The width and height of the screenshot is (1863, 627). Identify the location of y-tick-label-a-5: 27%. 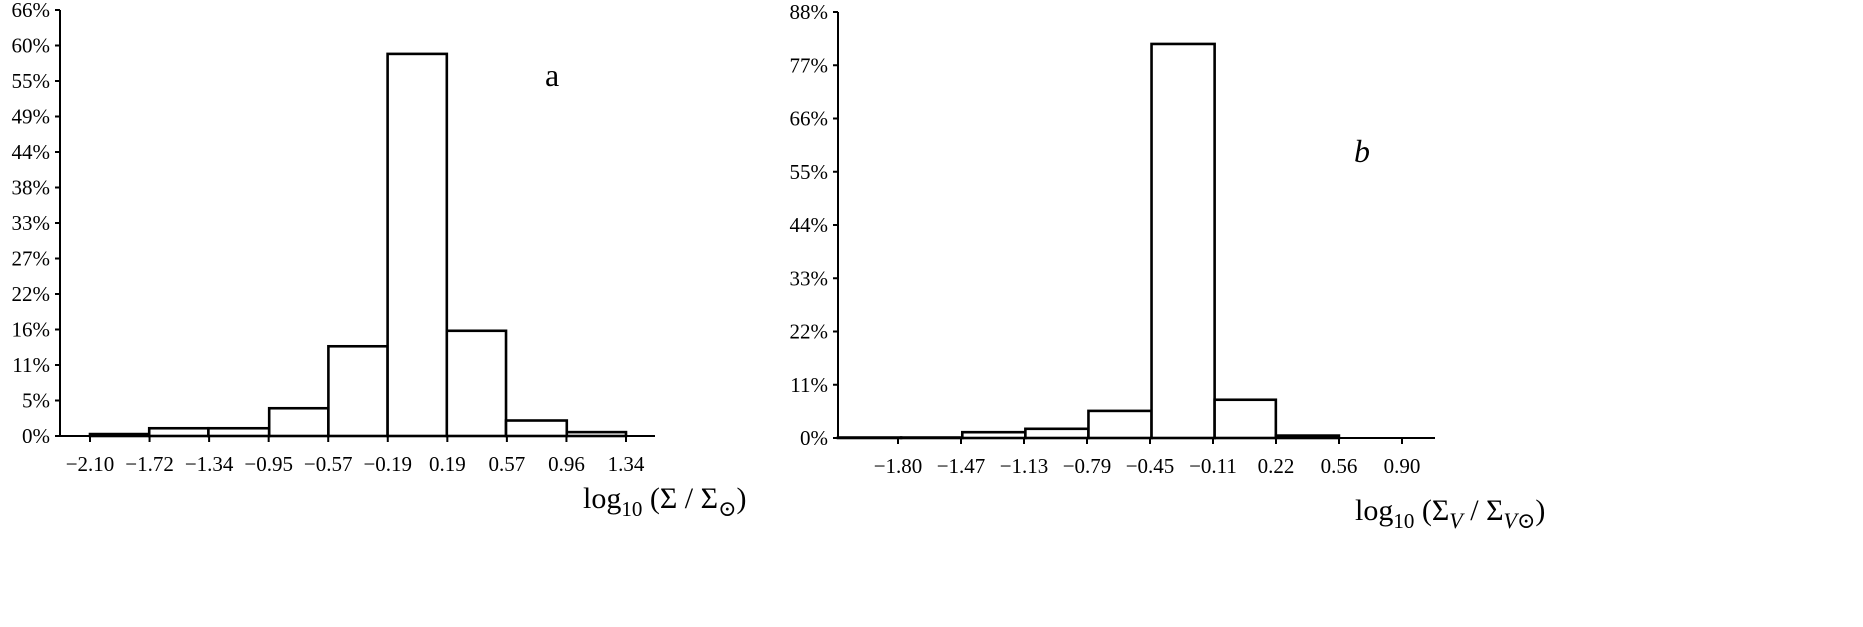
(31, 259).